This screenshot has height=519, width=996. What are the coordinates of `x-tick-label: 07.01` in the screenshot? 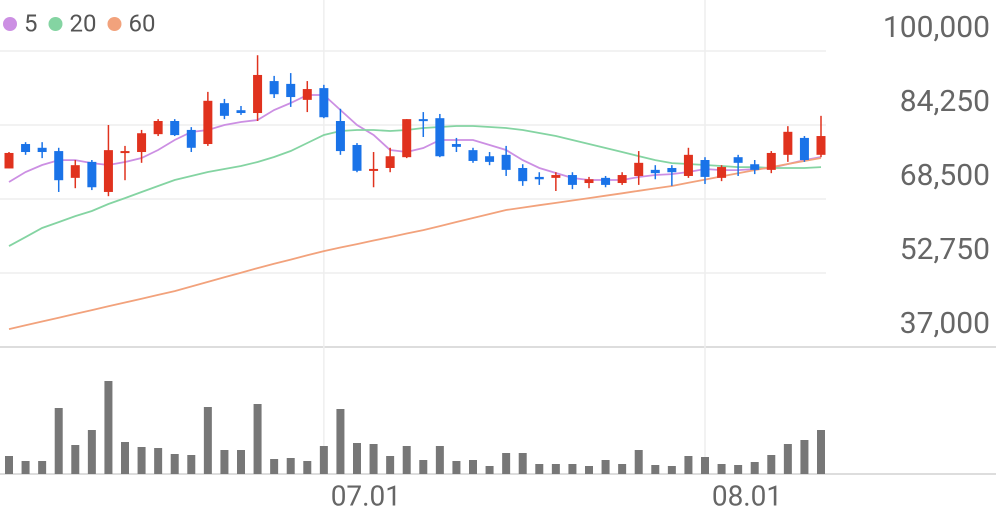 It's located at (366, 495).